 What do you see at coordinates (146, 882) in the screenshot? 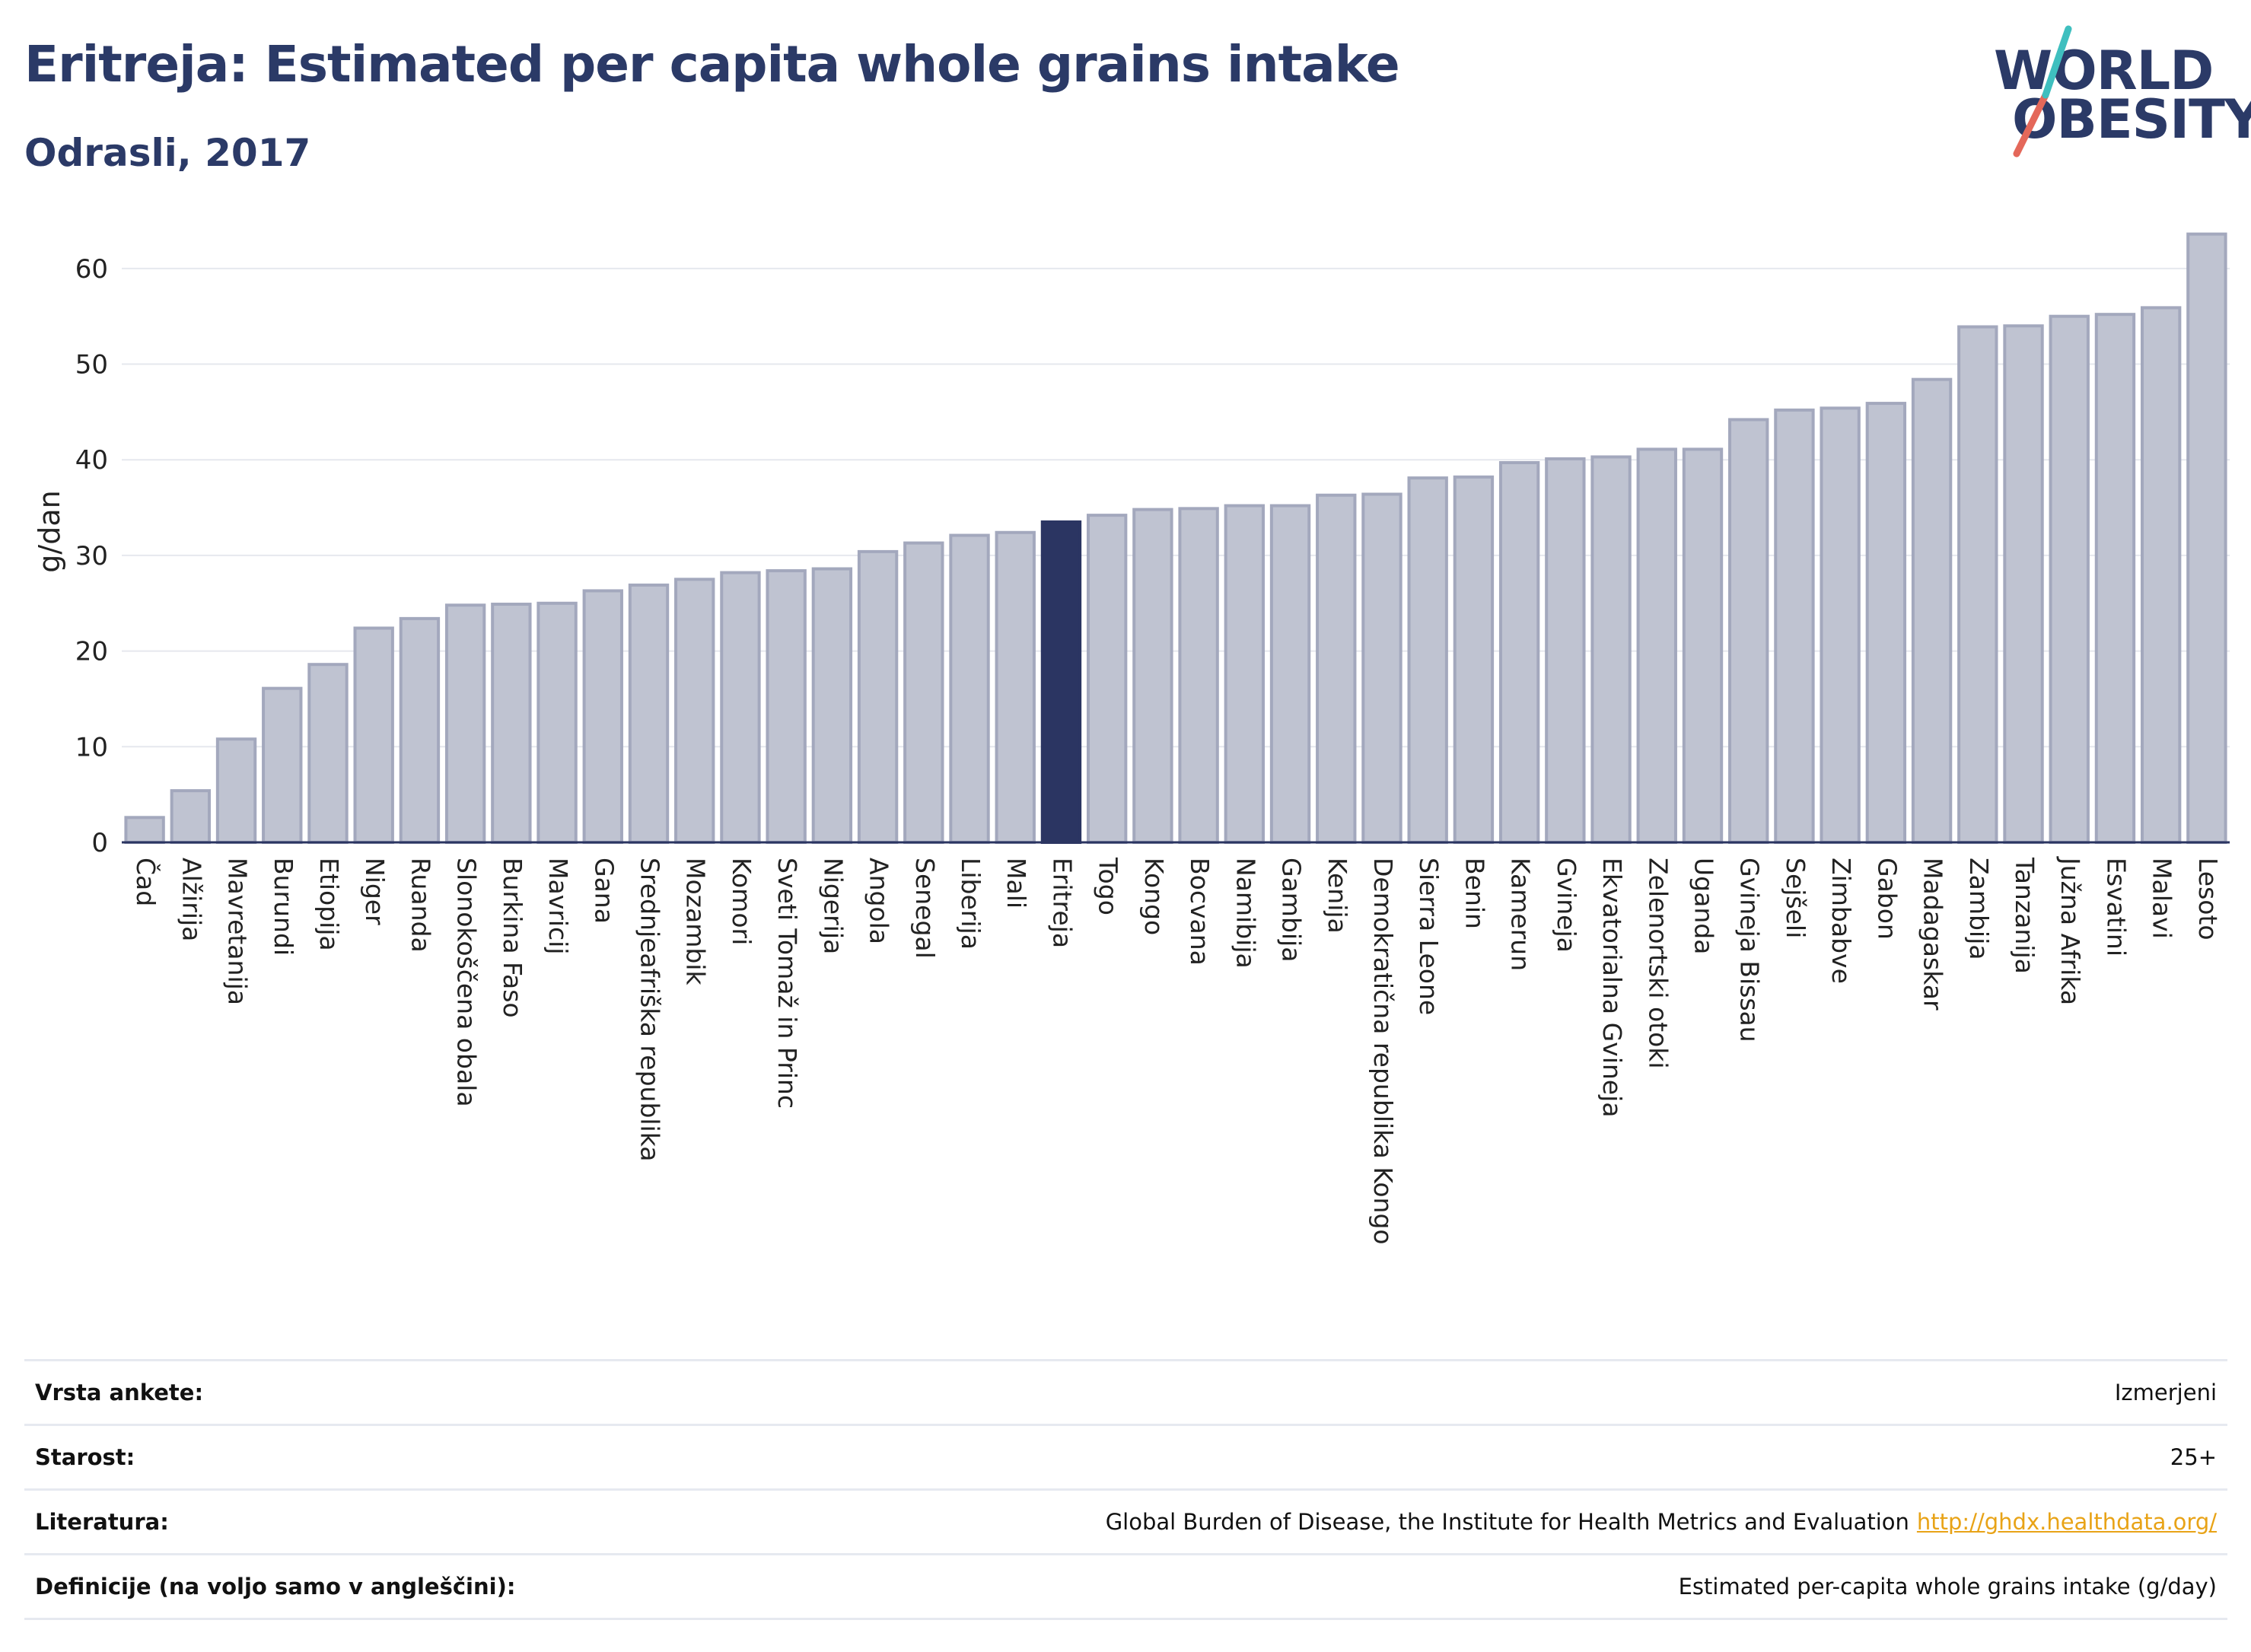
I see `x-category-label: Čad` at bounding box center [146, 882].